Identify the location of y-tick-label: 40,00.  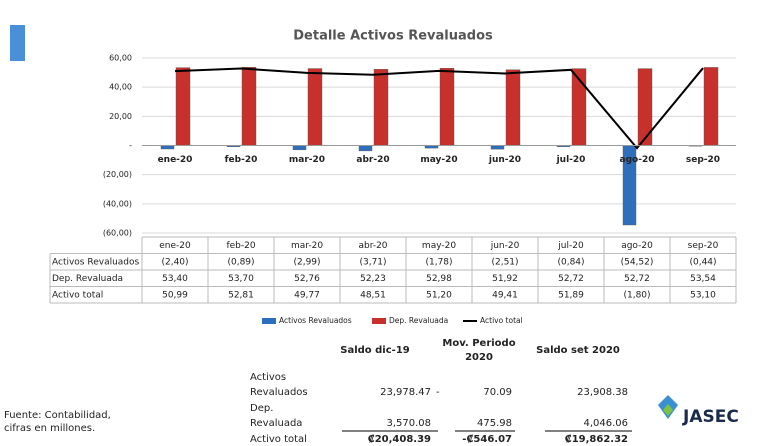
(120, 87).